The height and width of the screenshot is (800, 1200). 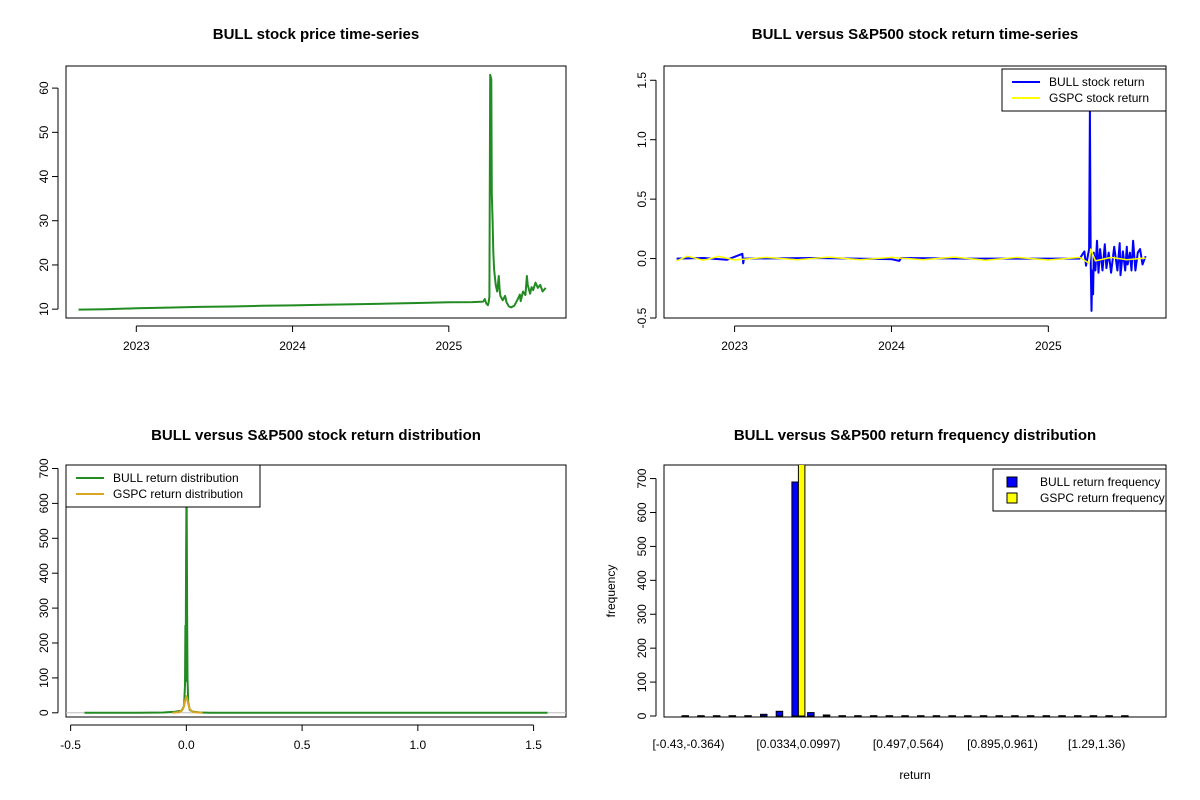 What do you see at coordinates (1084, 90) in the screenshot?
I see `returns-legend-box` at bounding box center [1084, 90].